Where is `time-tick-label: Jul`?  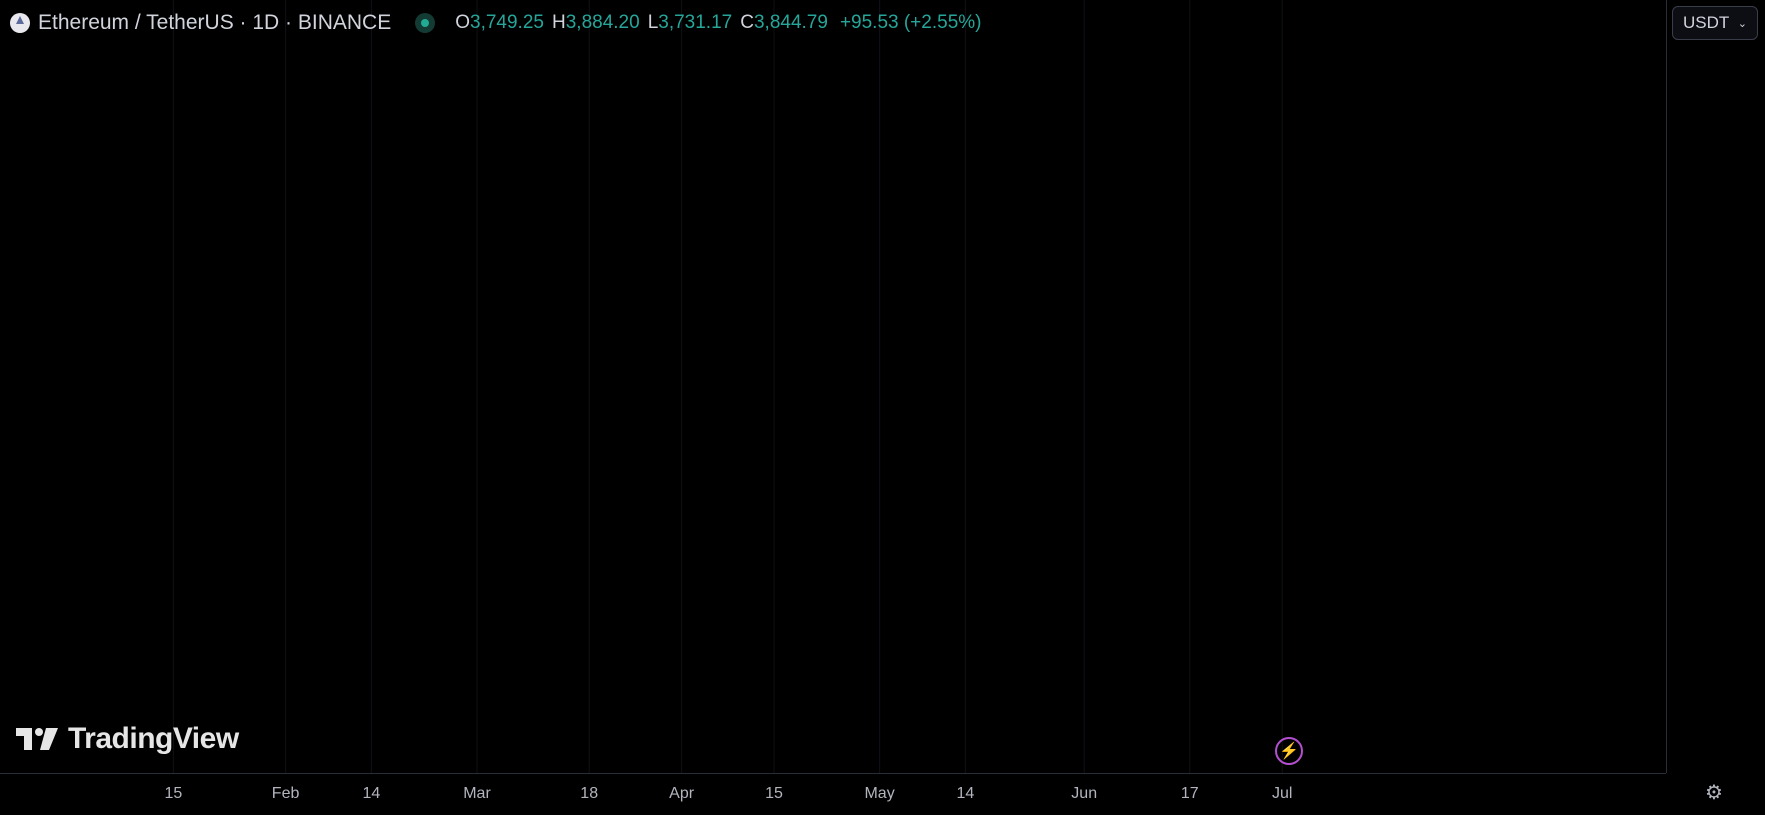
time-tick-label: Jul is located at coordinates (1282, 793).